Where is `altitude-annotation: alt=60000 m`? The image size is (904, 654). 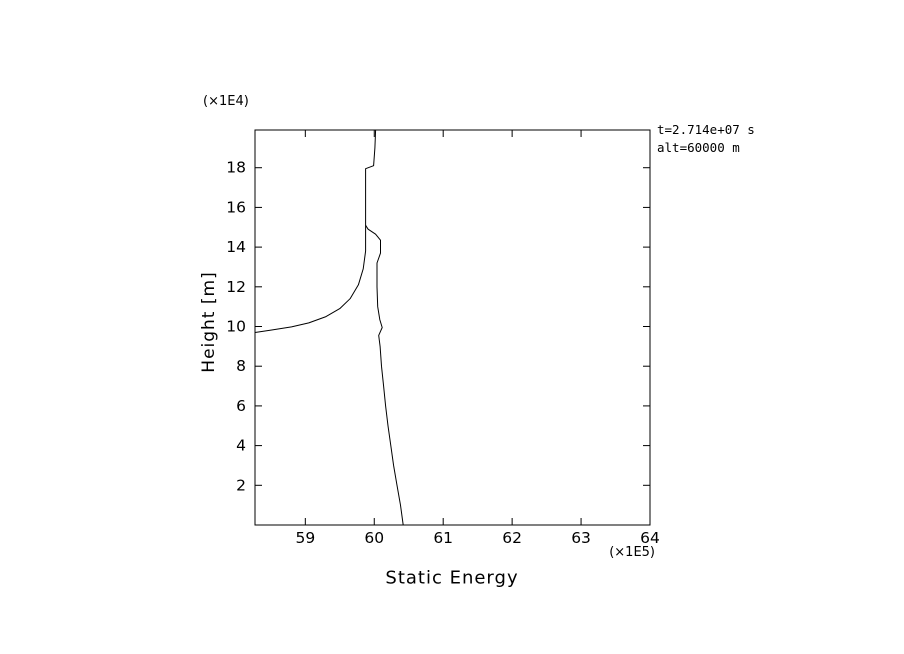
altitude-annotation: alt=60000 m is located at coordinates (698, 147).